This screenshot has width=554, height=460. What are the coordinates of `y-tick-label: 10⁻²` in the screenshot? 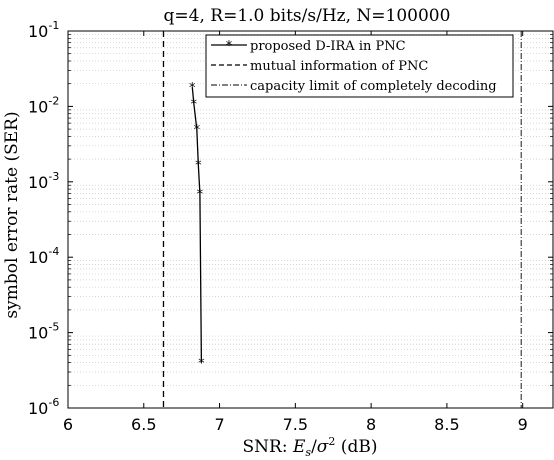 It's located at (43, 105).